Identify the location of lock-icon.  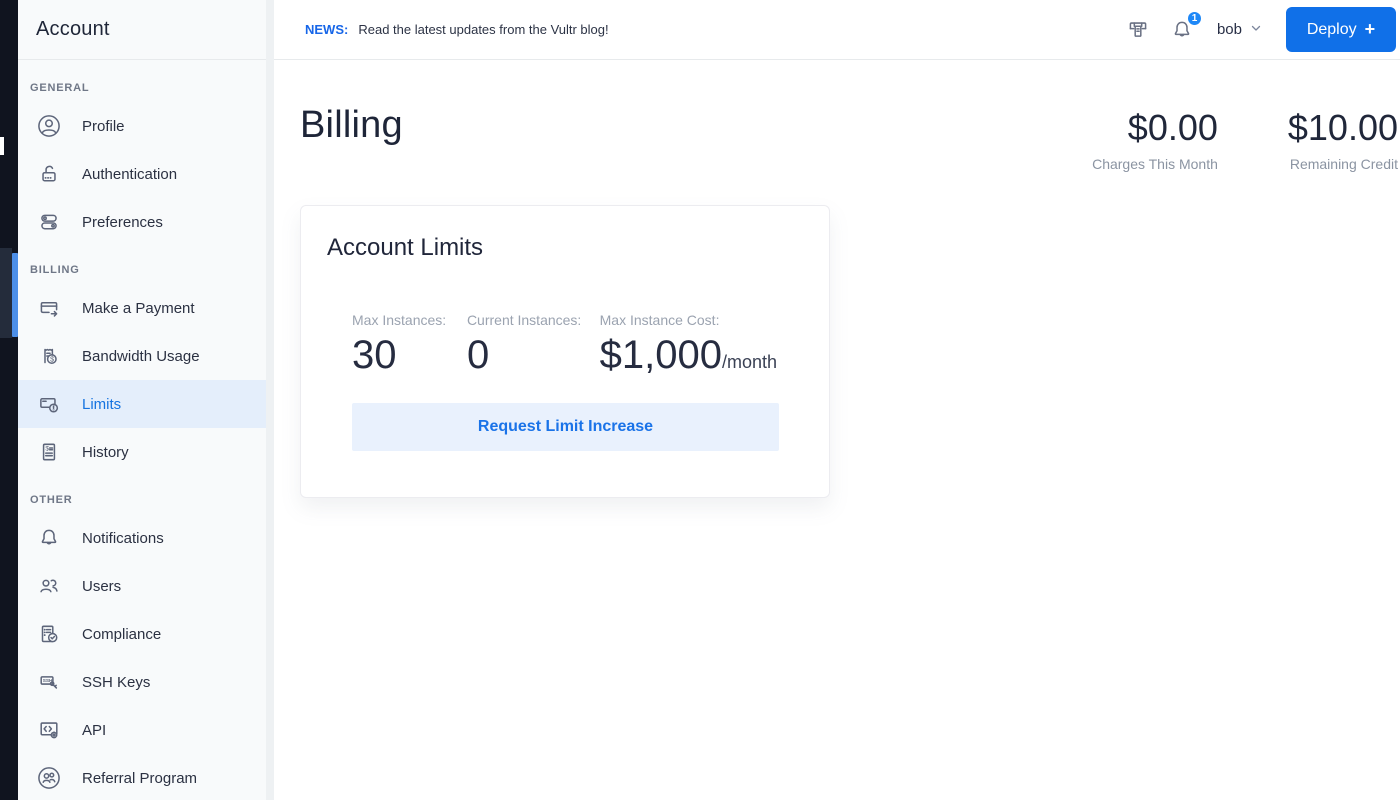
(49, 174).